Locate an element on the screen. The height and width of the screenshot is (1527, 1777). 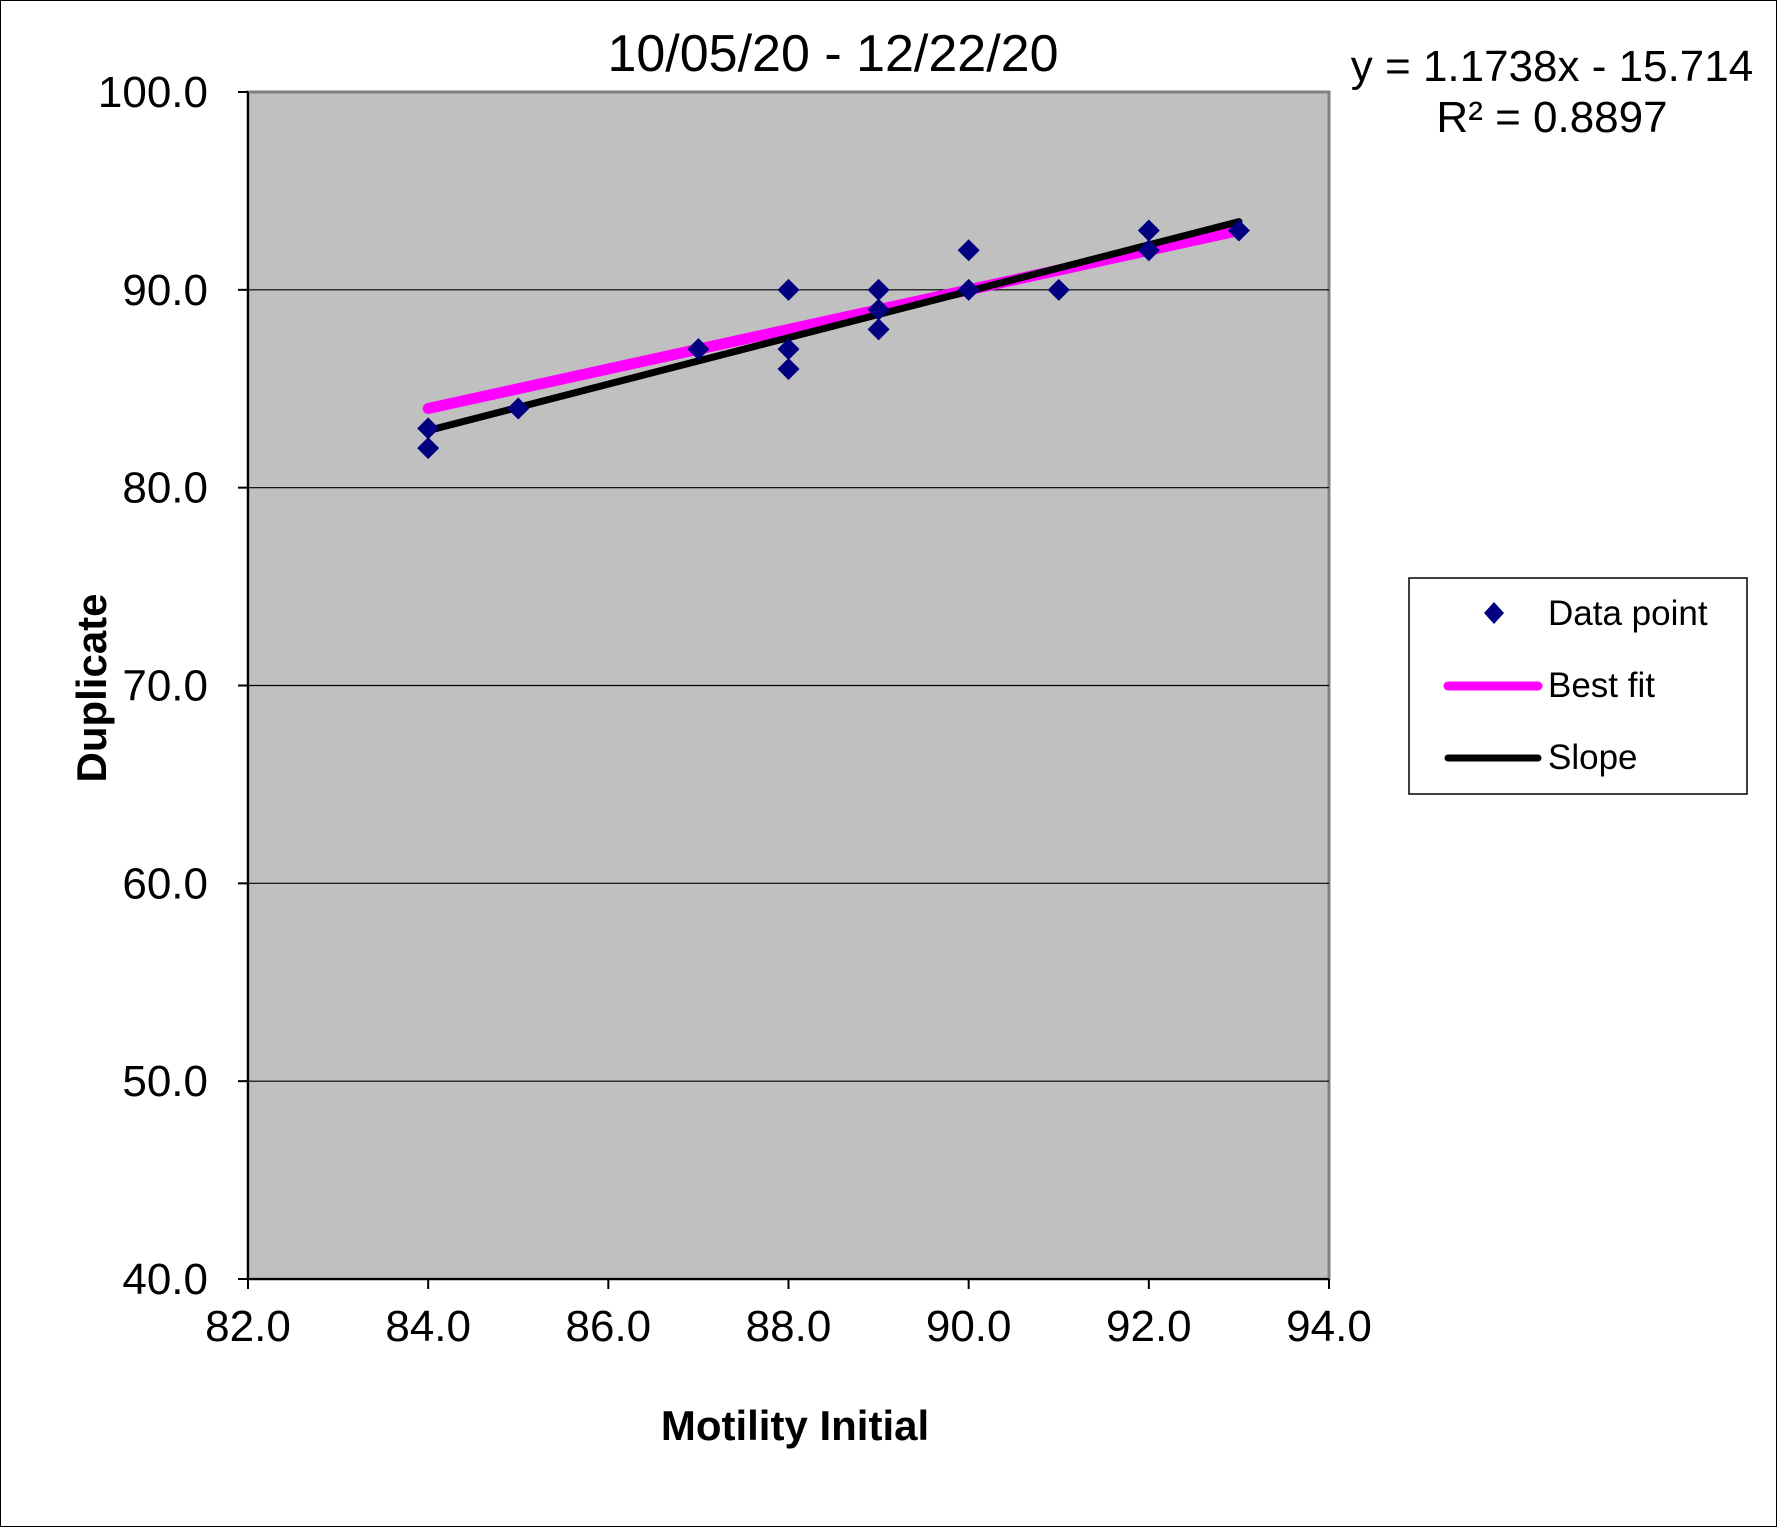
x-tick-label: 92.0 is located at coordinates (1149, 1326).